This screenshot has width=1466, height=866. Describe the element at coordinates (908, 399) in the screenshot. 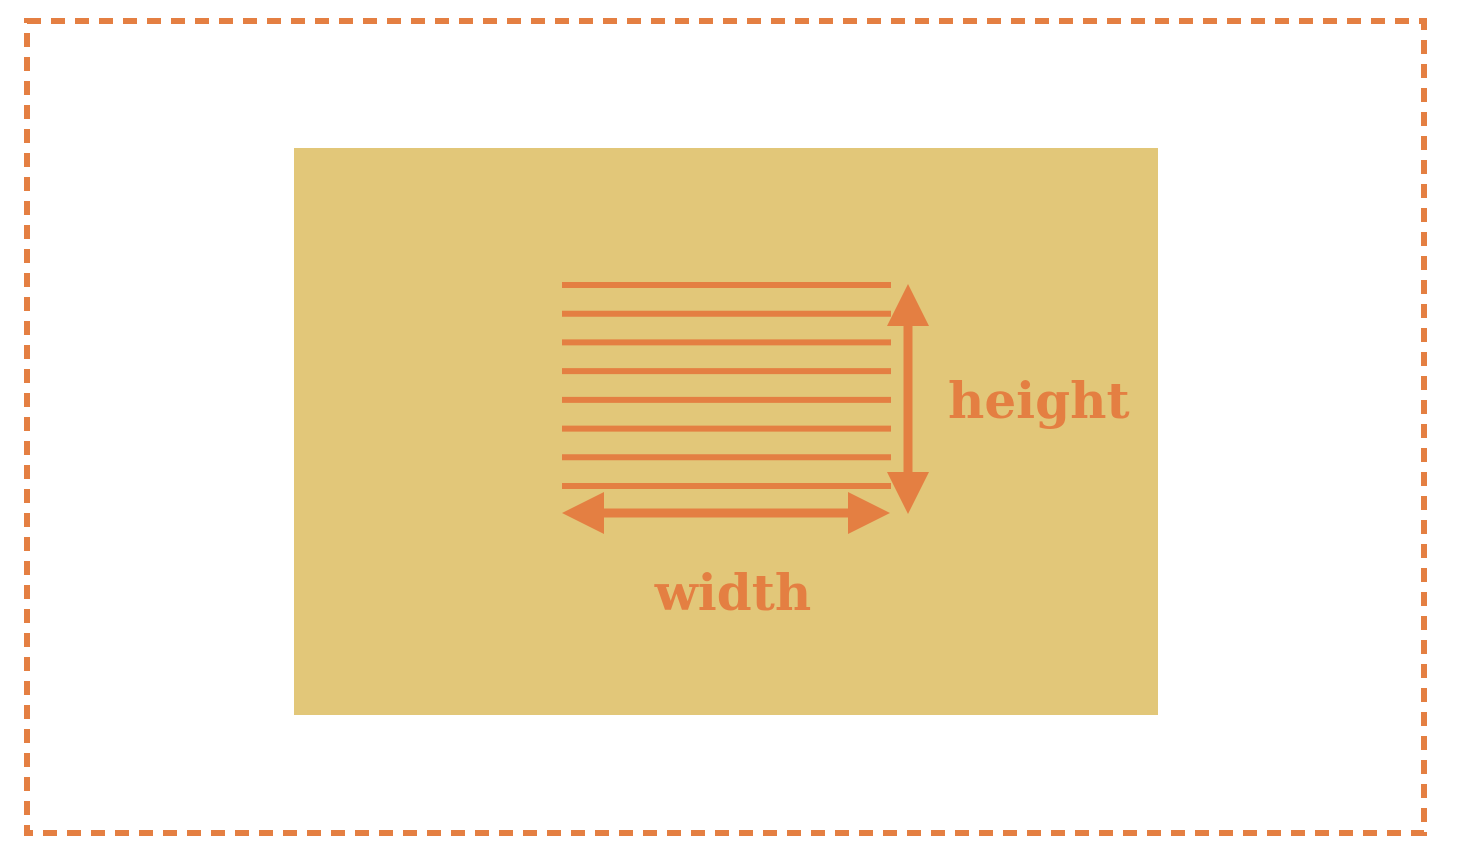

I see `height-arrow` at that location.